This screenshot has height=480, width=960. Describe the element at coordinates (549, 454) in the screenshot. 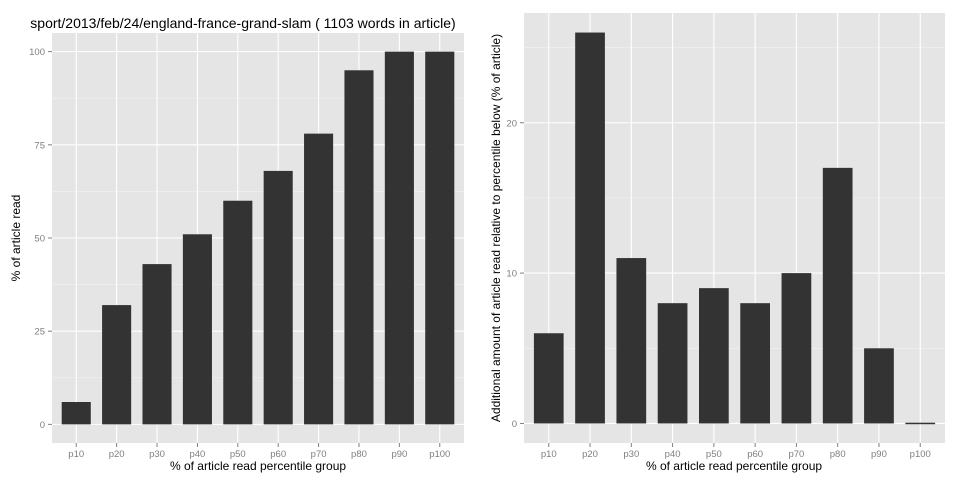

I see `right-x-tick-label: p10` at that location.